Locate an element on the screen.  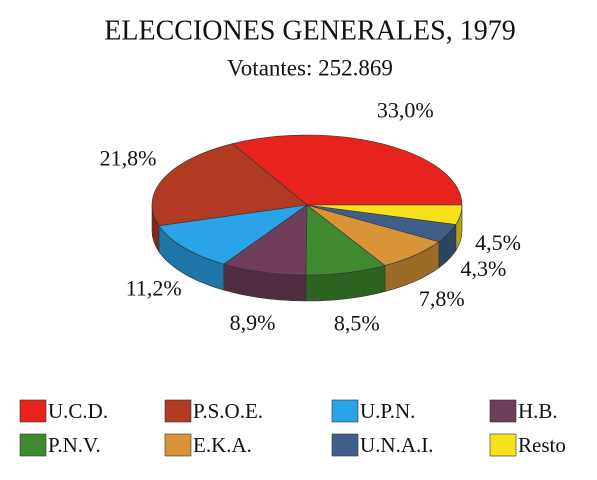
legend-label: U.C.D. is located at coordinates (78, 411).